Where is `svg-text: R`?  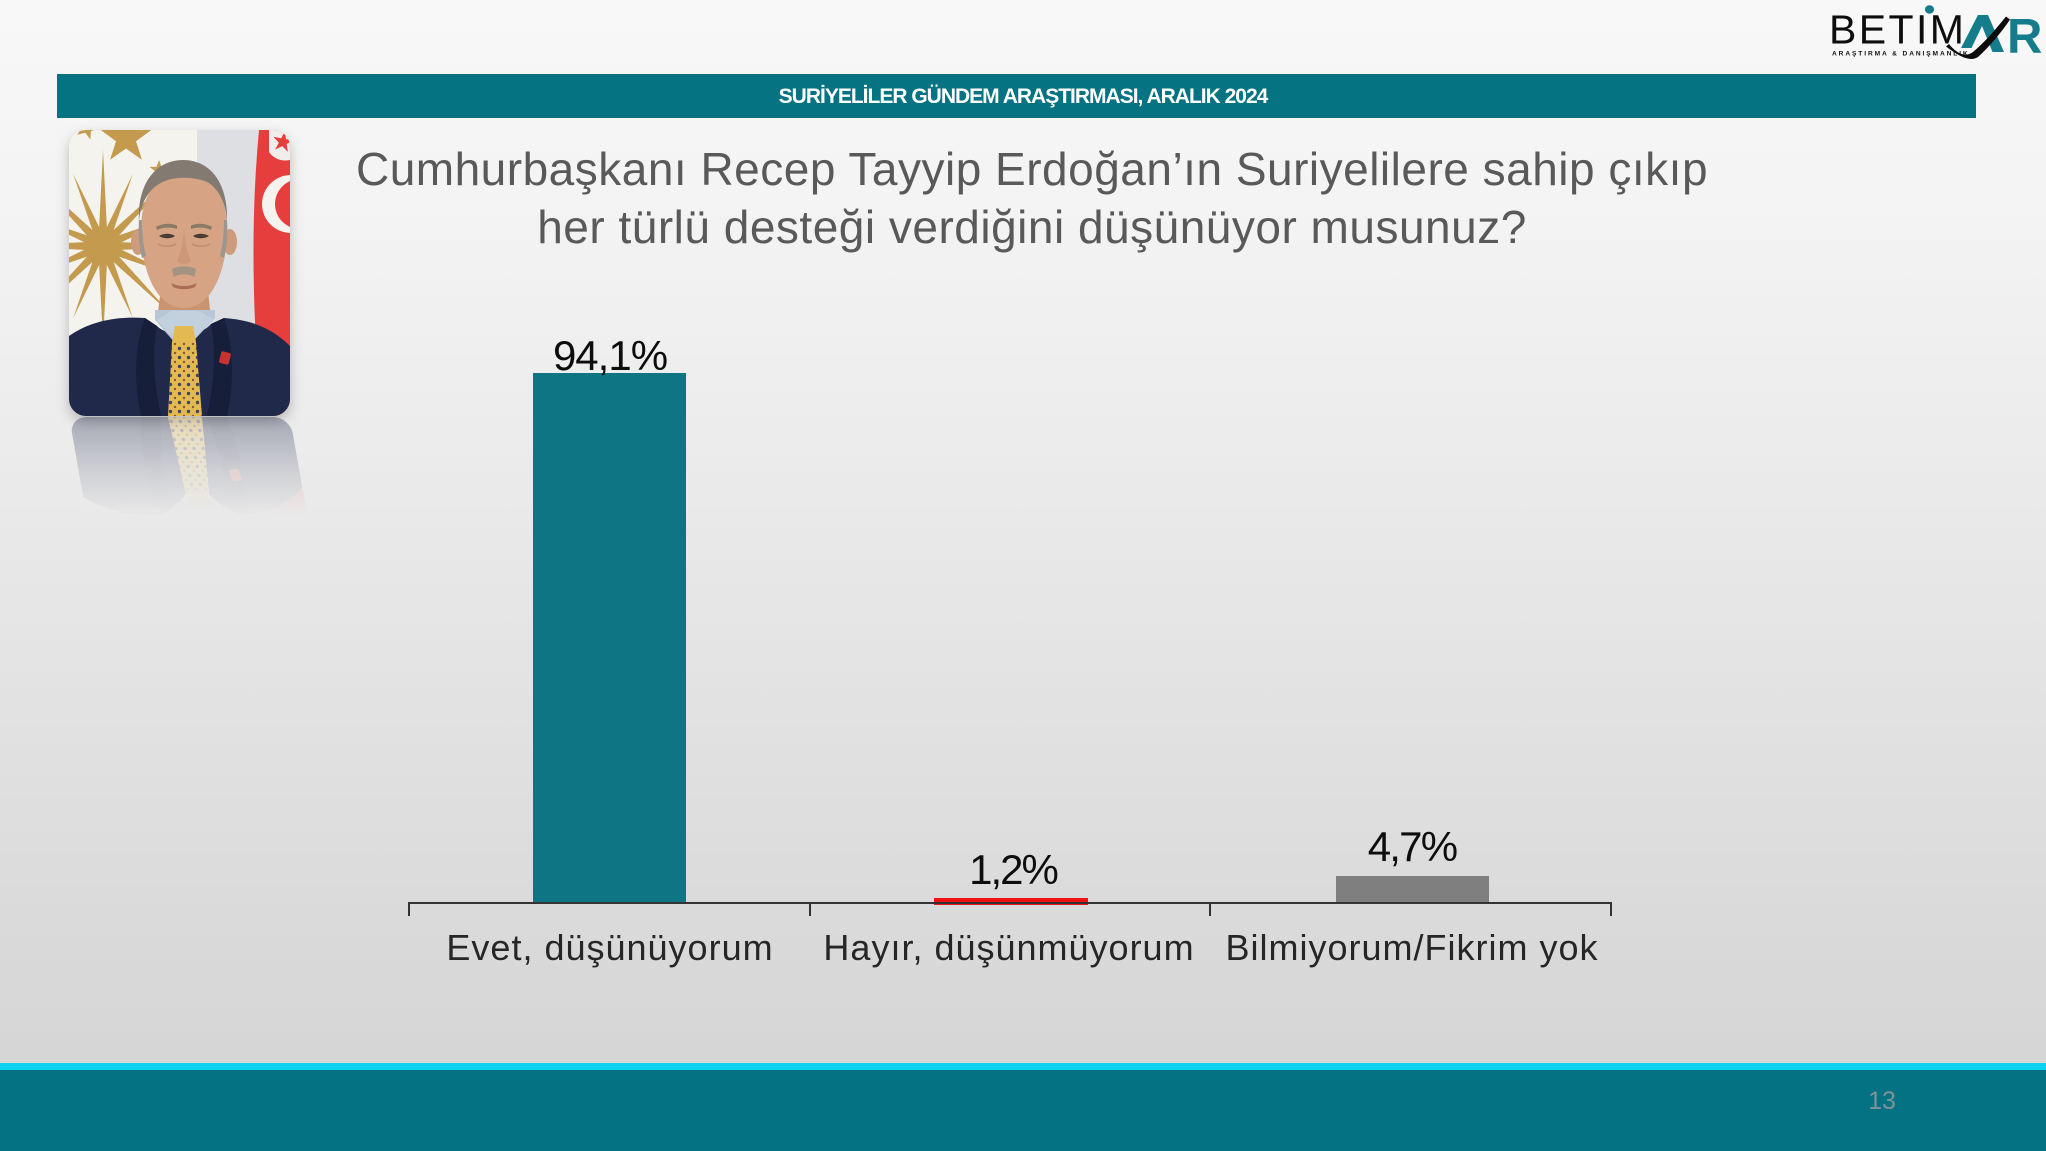 svg-text: R is located at coordinates (2024, 35).